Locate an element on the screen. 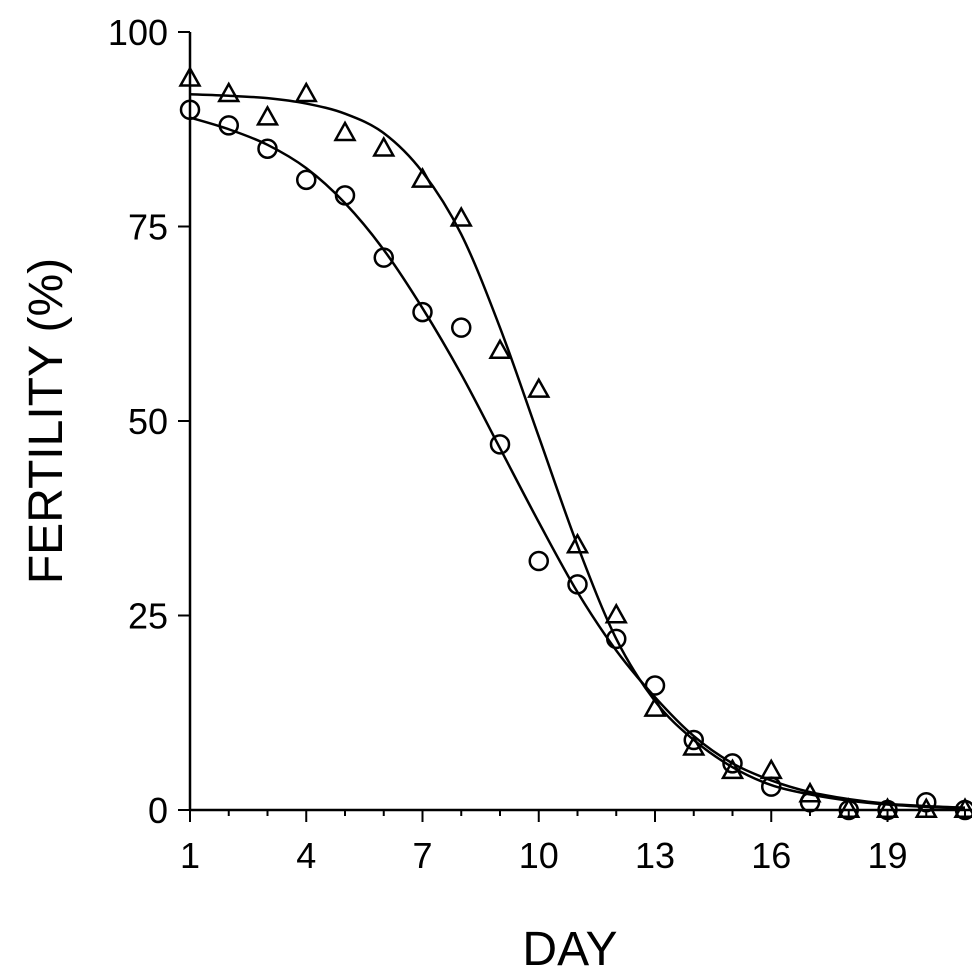  y-axis-title: FERTILITY (%) is located at coordinates (46, 421).